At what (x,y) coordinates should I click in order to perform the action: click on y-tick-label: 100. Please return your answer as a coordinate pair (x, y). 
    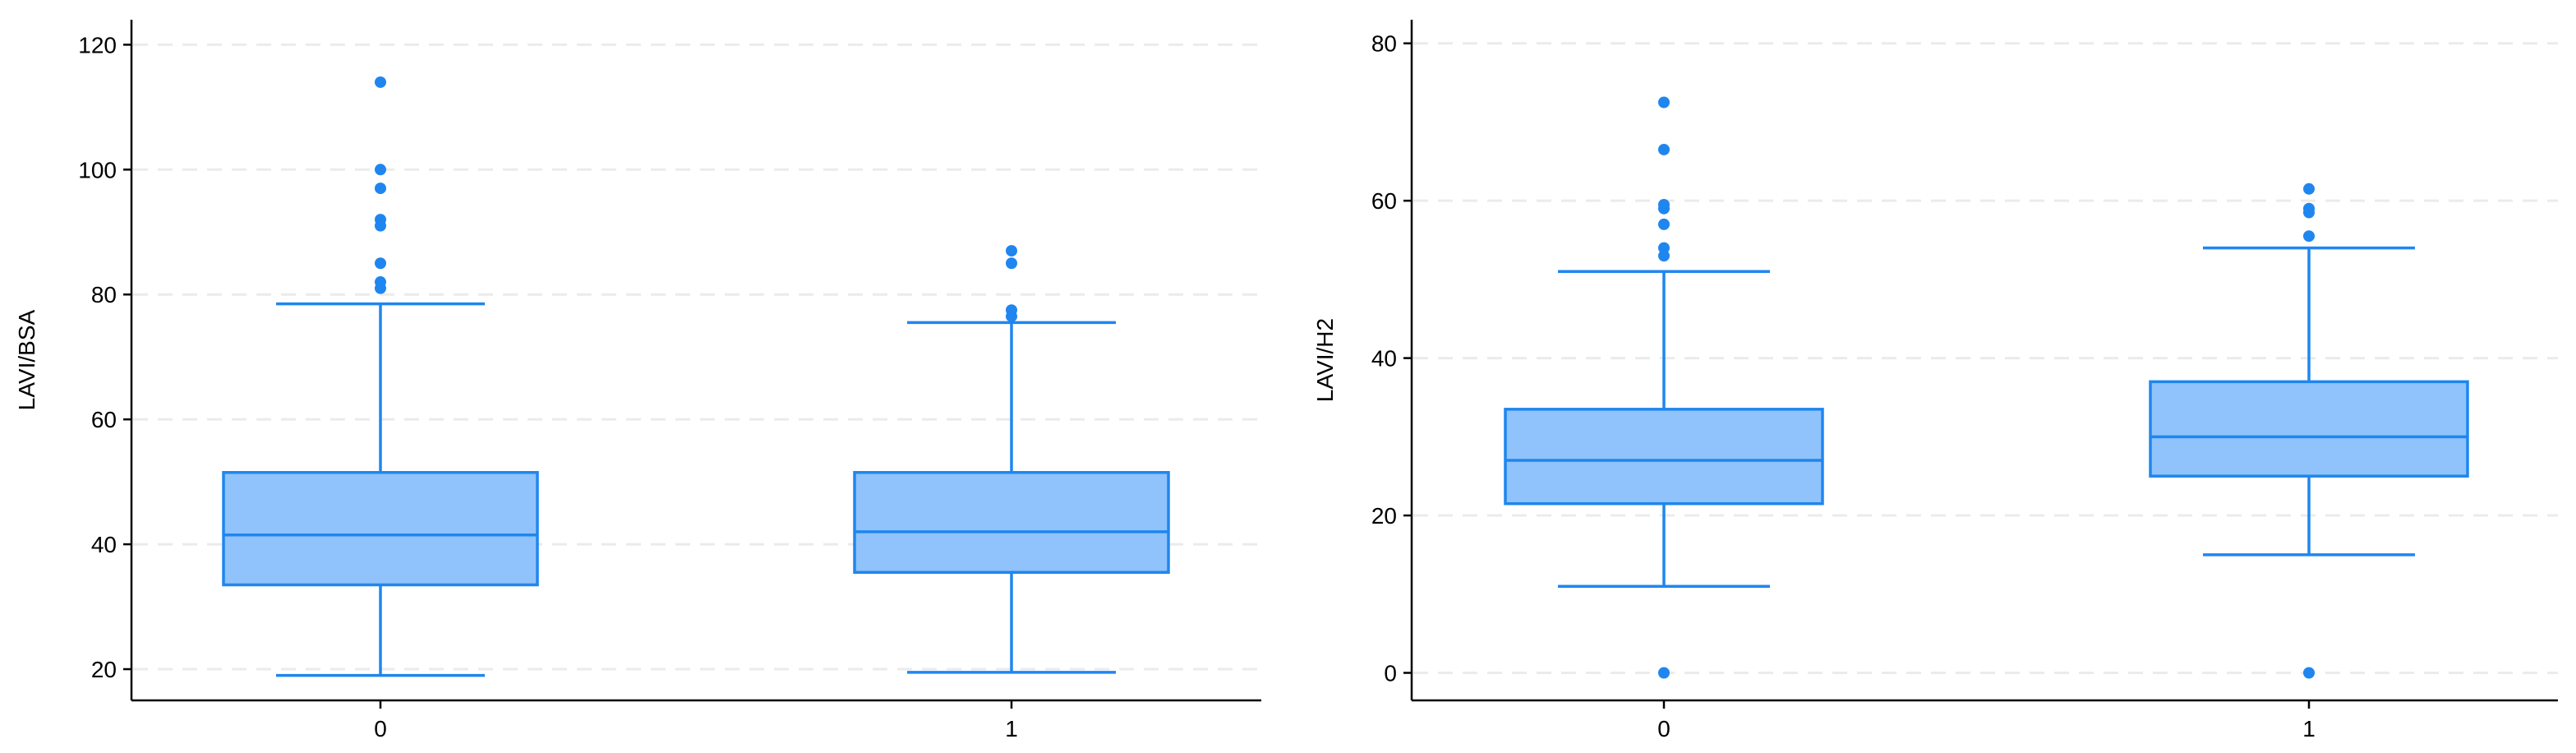
    Looking at the image, I should click on (97, 169).